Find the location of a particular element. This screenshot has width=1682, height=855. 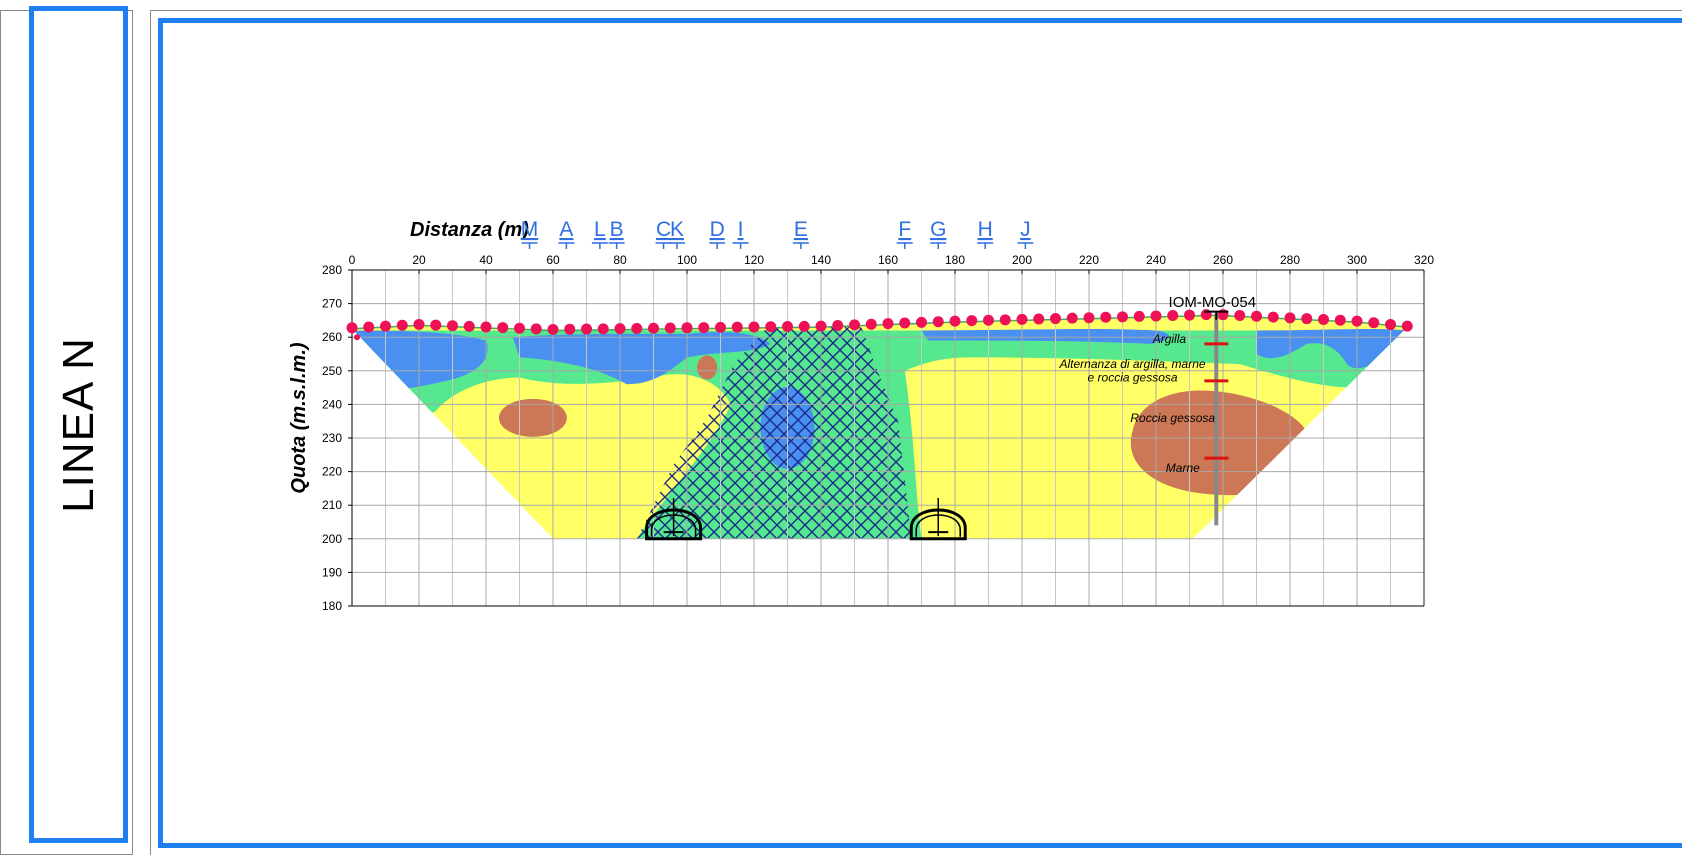

profile-marker-a: A is located at coordinates (566, 229).